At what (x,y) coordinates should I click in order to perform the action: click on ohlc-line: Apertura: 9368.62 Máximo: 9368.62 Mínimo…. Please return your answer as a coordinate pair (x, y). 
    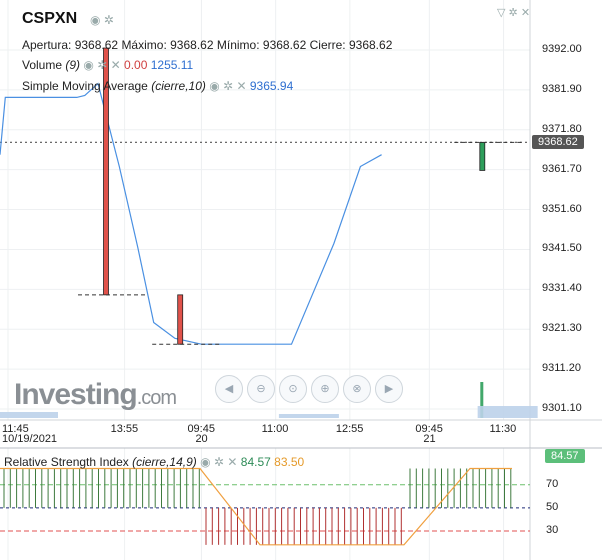
    Looking at the image, I should click on (207, 45).